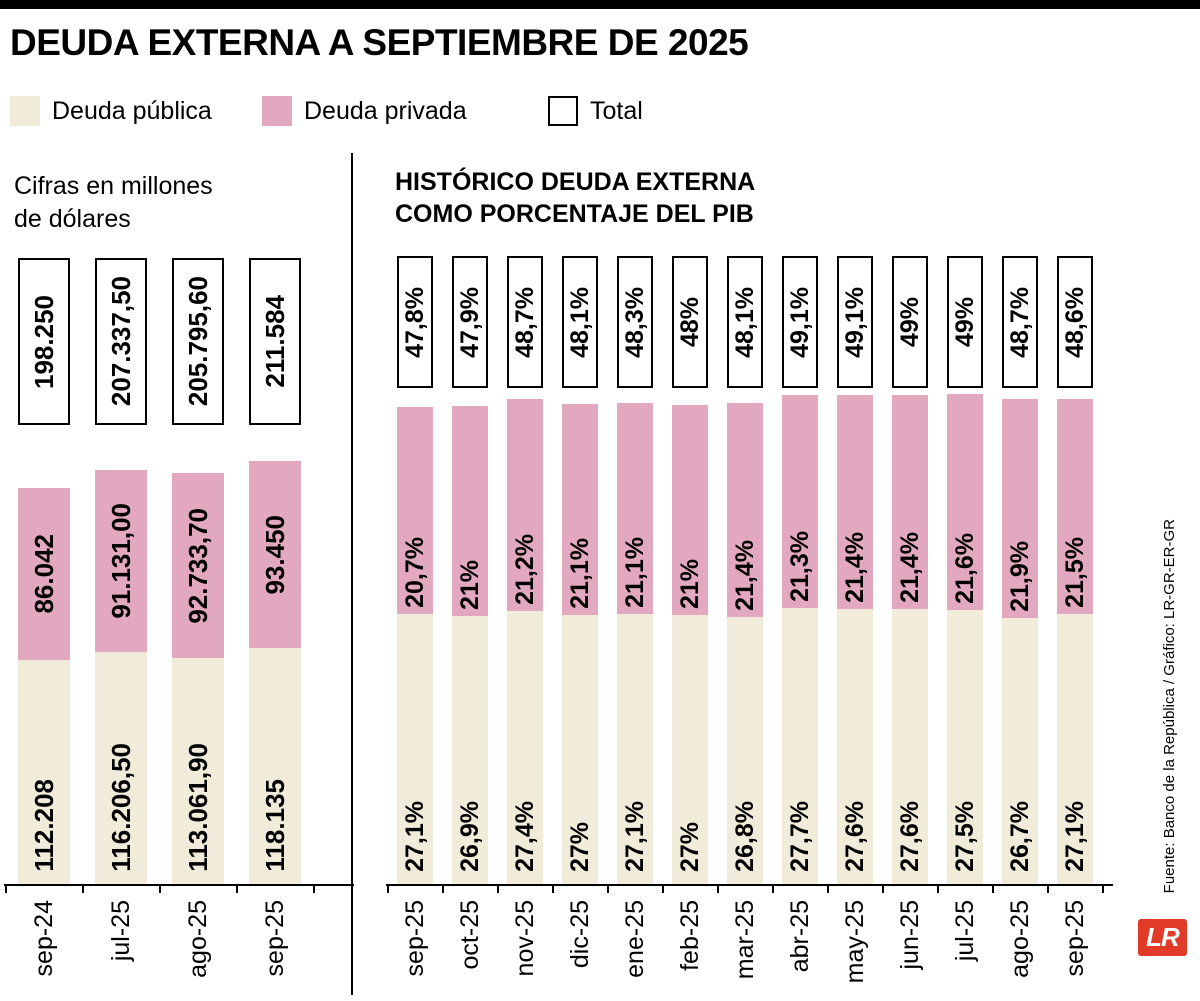 The image size is (1200, 1001). What do you see at coordinates (635, 322) in the screenshot?
I see `total-value-box: 48,3%` at bounding box center [635, 322].